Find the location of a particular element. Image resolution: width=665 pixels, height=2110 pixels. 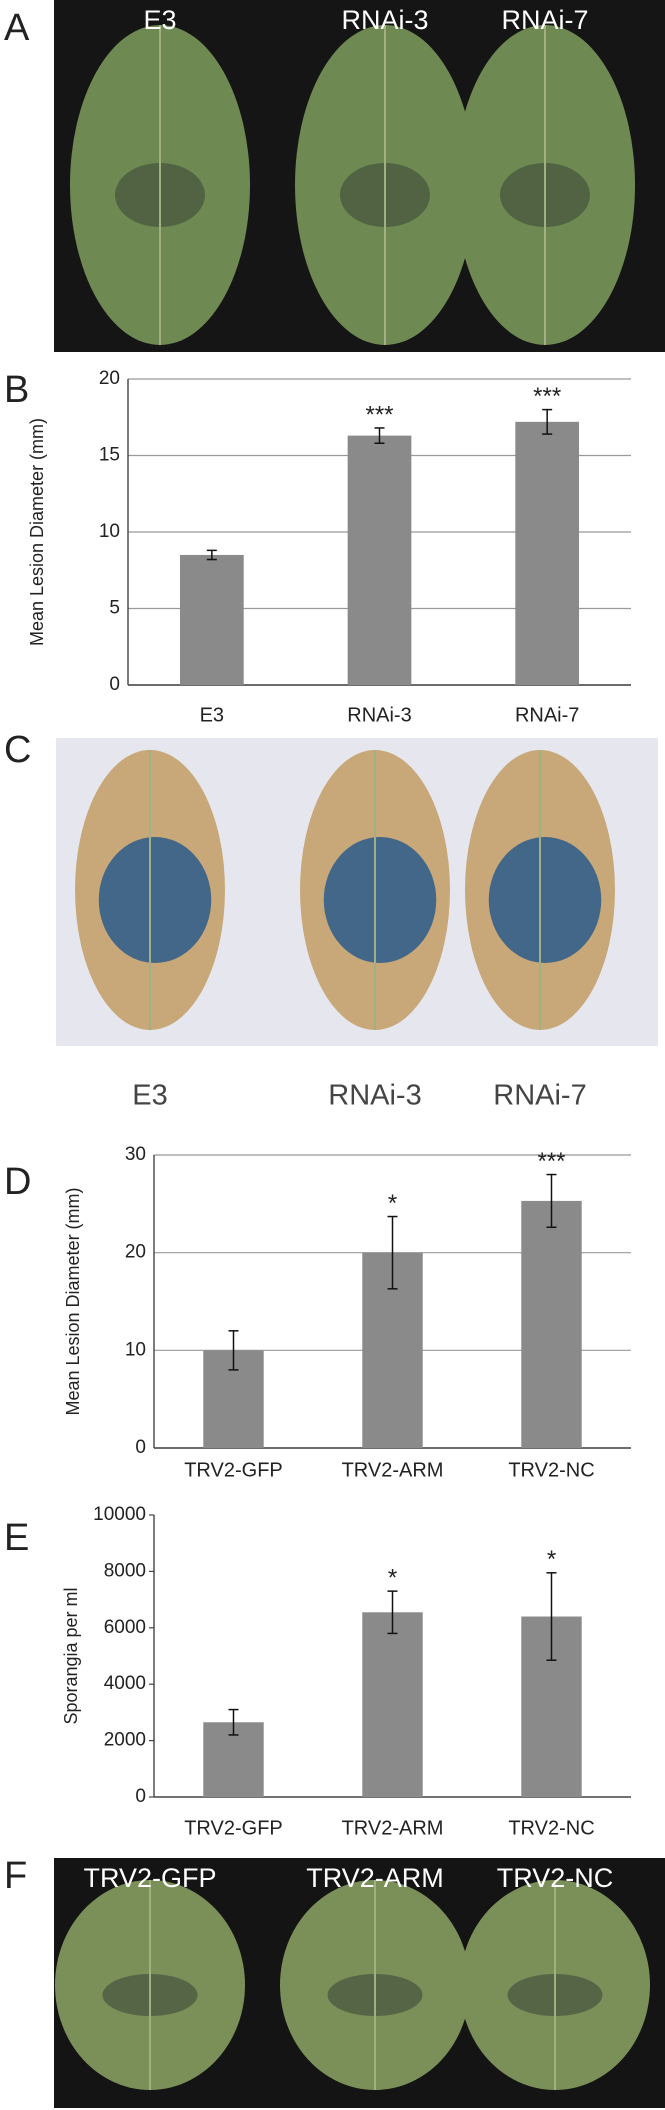

panel-letter: B is located at coordinates (16, 390).